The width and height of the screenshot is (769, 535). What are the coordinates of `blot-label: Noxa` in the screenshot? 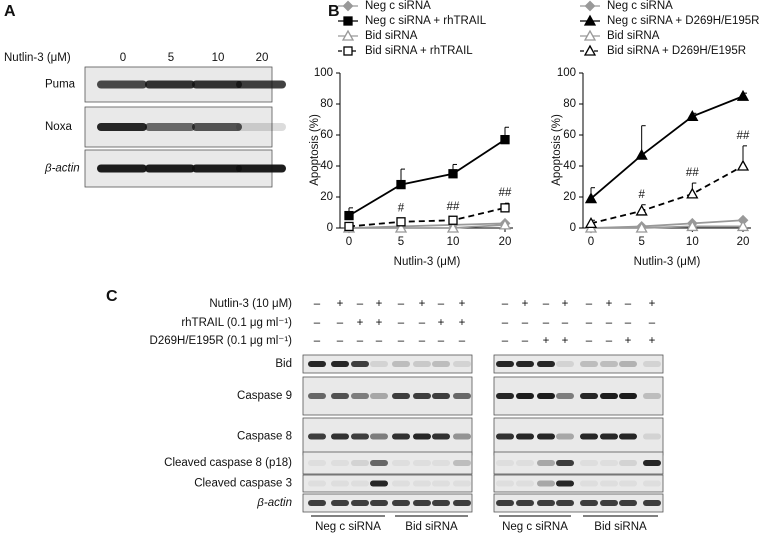 It's located at (58, 127).